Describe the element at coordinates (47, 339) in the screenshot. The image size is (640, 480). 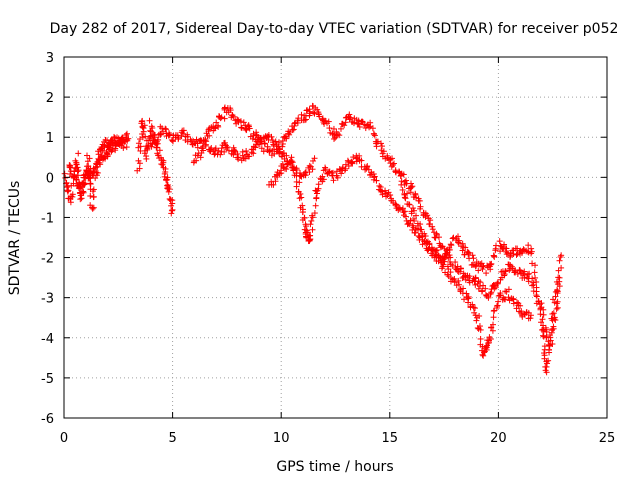
I see `y-tick-label: -4` at that location.